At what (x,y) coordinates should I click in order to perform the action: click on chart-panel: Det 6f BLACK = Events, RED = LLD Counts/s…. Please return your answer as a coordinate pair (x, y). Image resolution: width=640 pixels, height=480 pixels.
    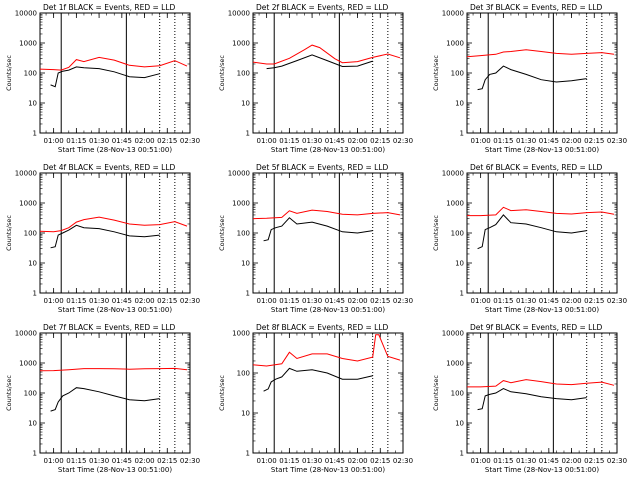
    Looking at the image, I should click on (529, 238).